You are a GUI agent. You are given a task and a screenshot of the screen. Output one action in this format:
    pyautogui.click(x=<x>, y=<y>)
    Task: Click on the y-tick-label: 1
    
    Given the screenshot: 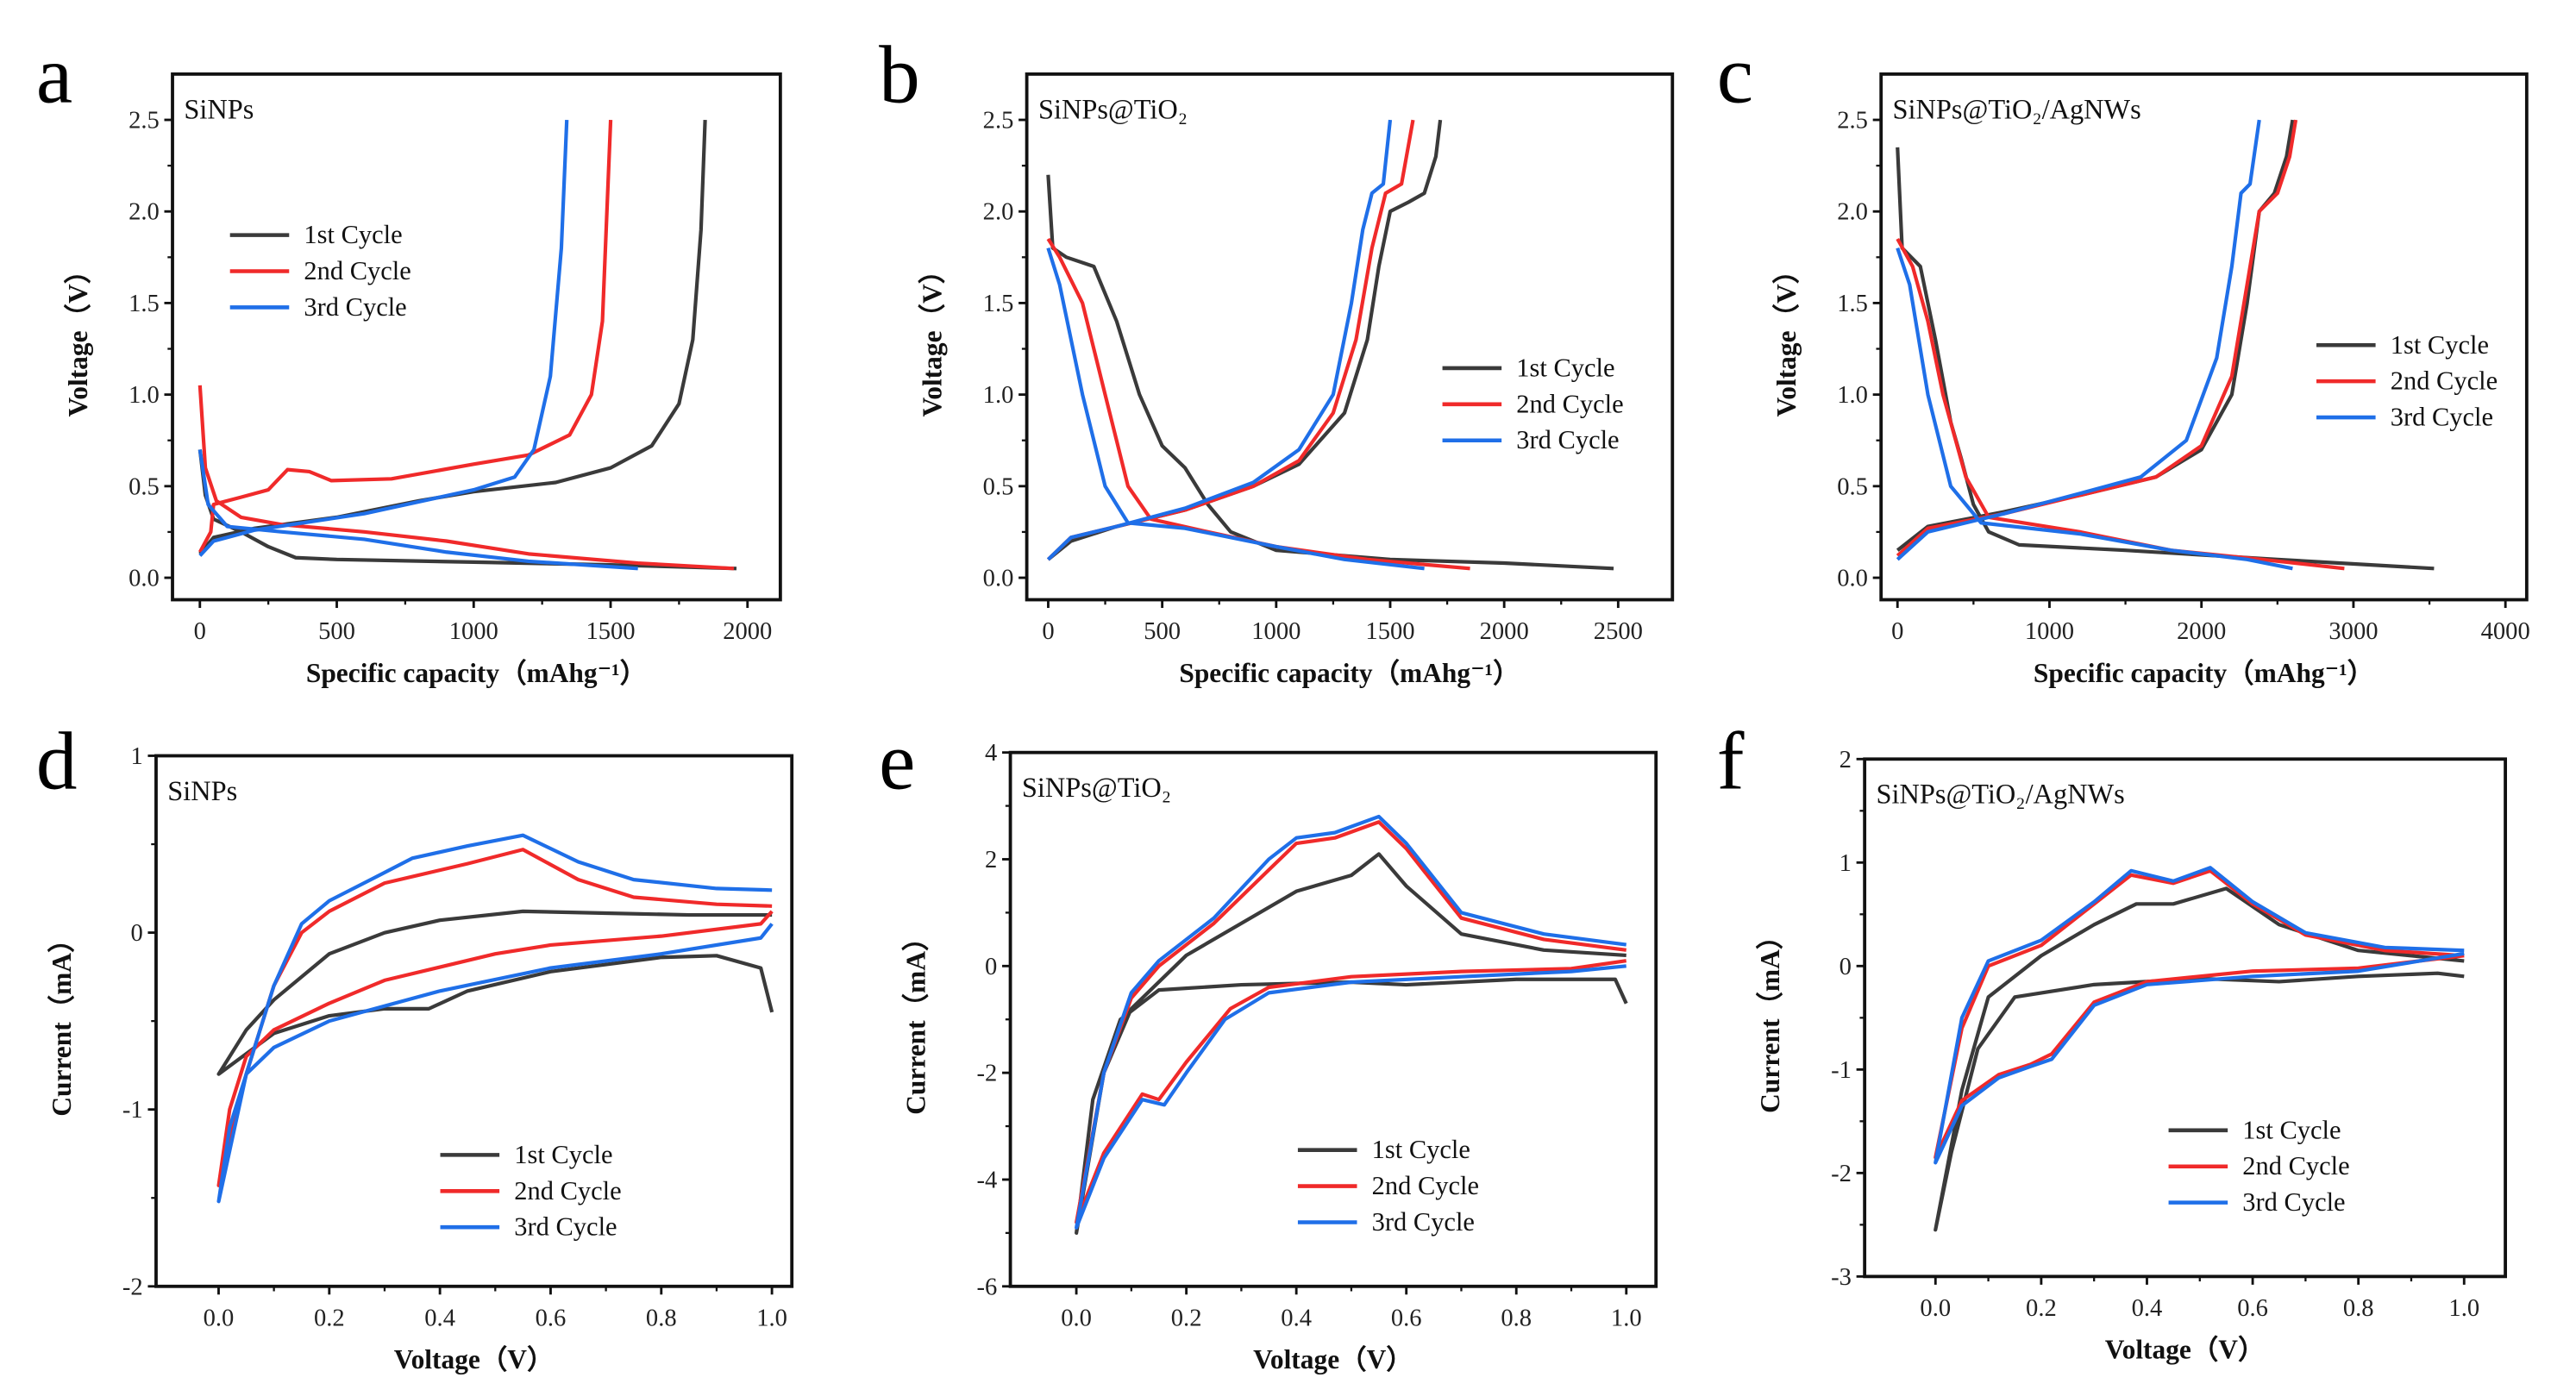 What is the action you would take?
    pyautogui.click(x=1846, y=863)
    